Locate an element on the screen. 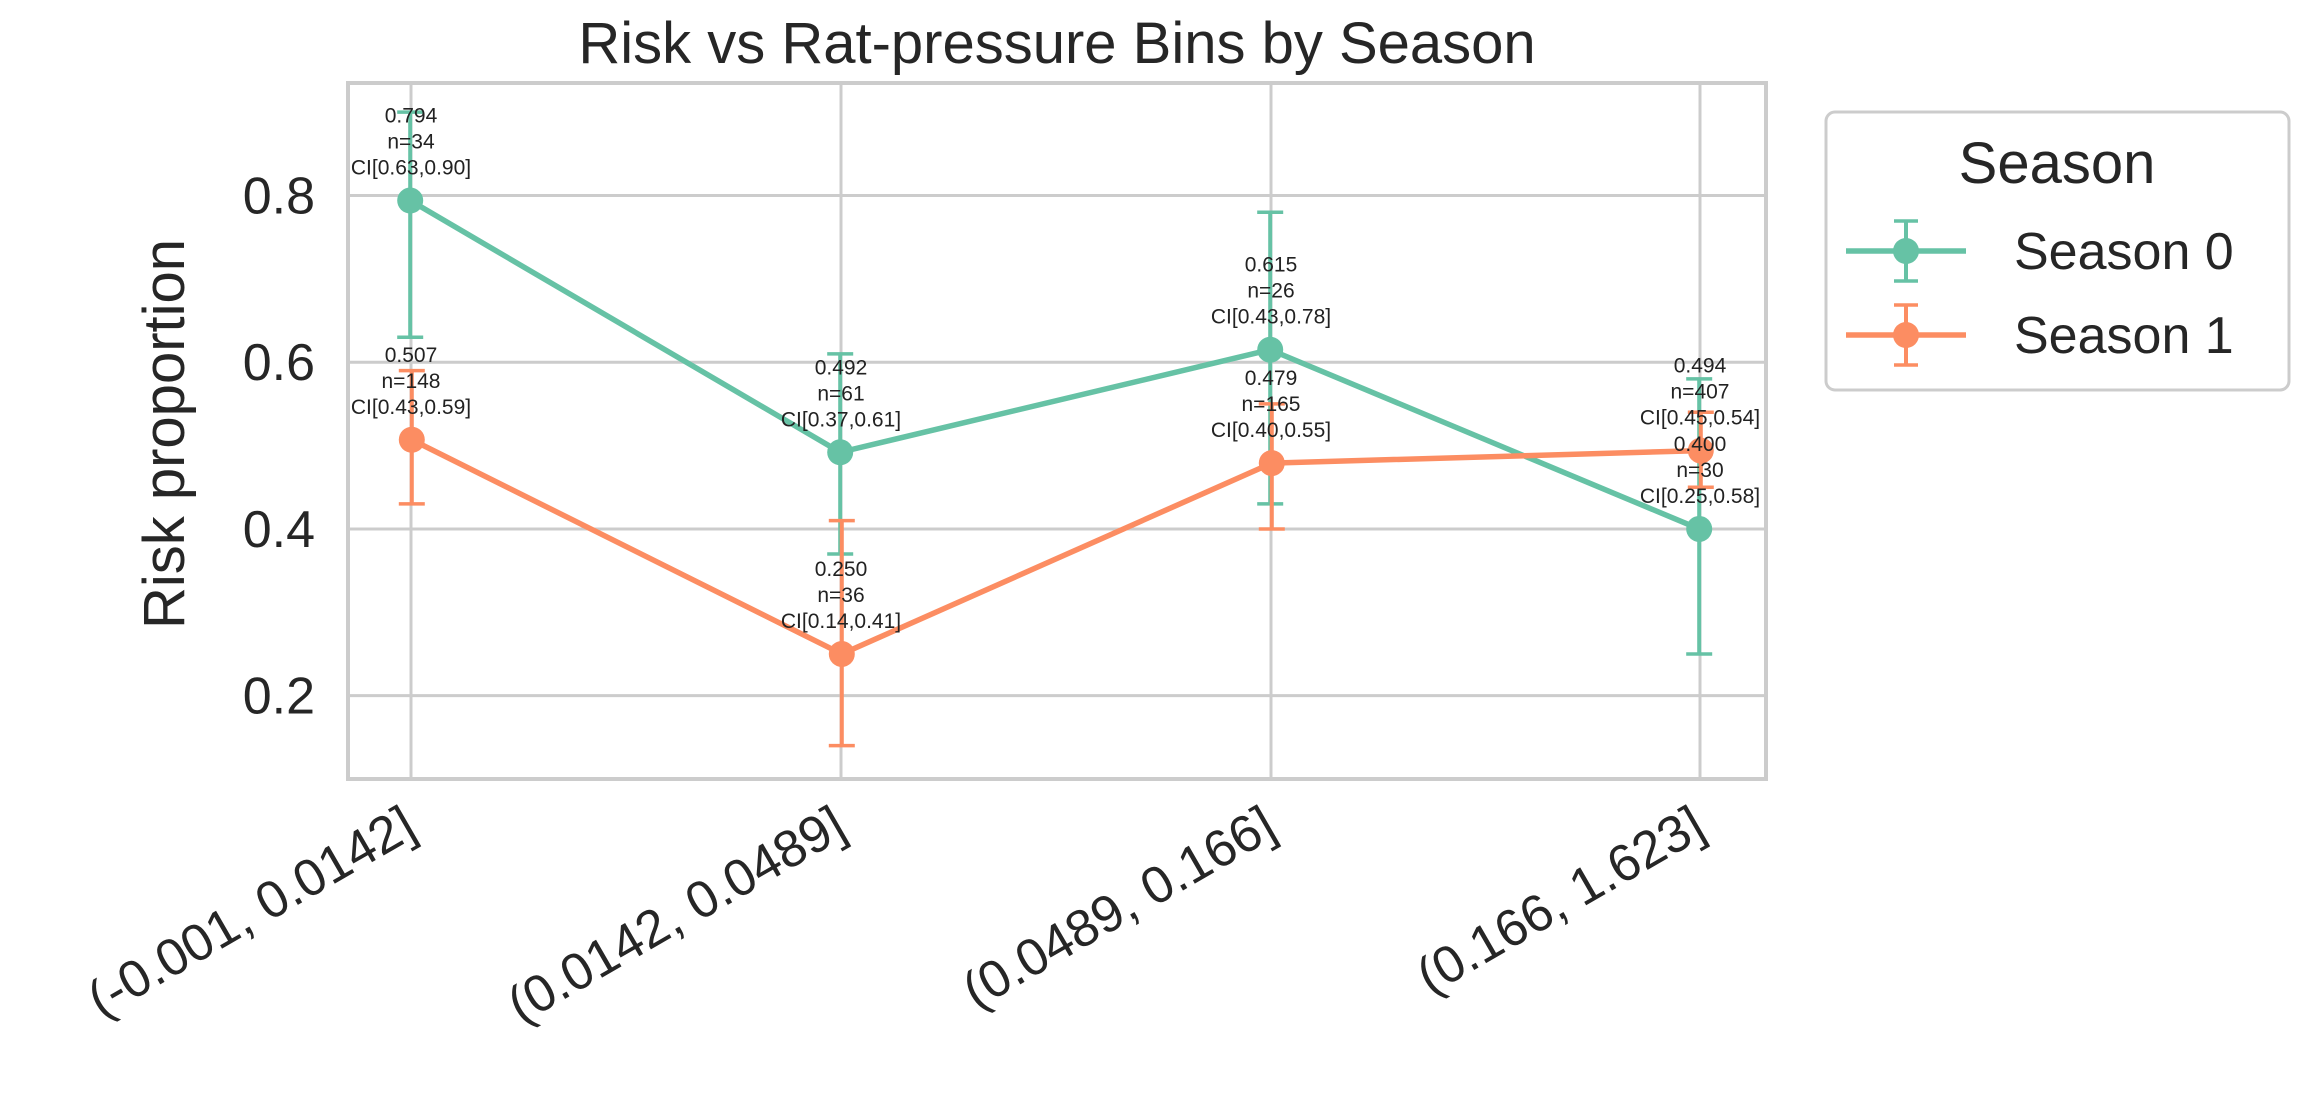 This screenshot has width=2309, height=1100. data-label: 0.250 is located at coordinates (841, 569).